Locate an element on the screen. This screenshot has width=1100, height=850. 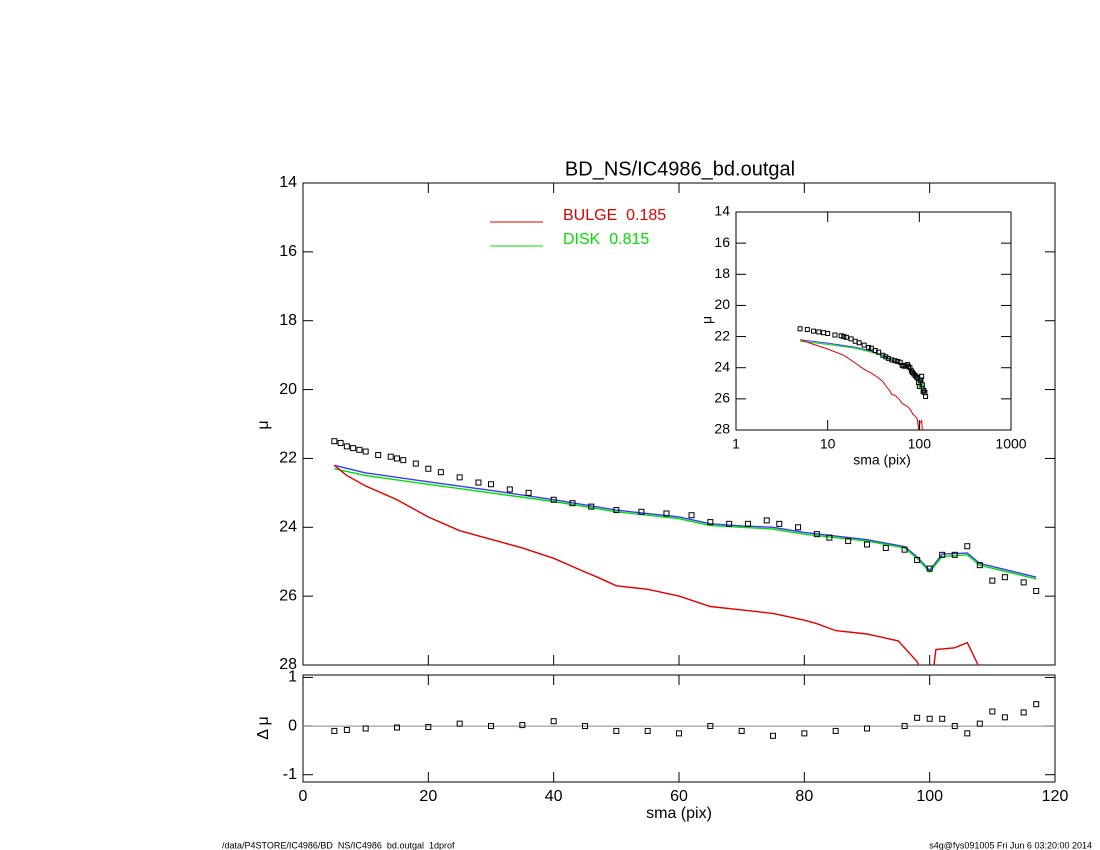
x-tick-label: 40 is located at coordinates (554, 796).